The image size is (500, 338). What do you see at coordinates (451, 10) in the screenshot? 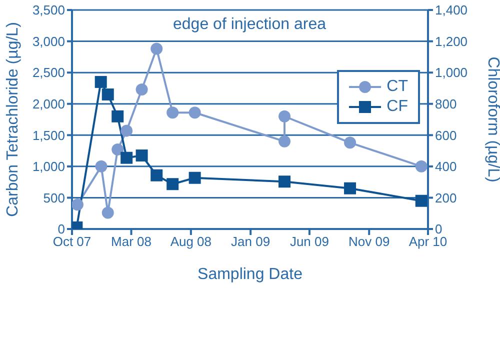
I see `y2-tick-label: 1,400` at bounding box center [451, 10].